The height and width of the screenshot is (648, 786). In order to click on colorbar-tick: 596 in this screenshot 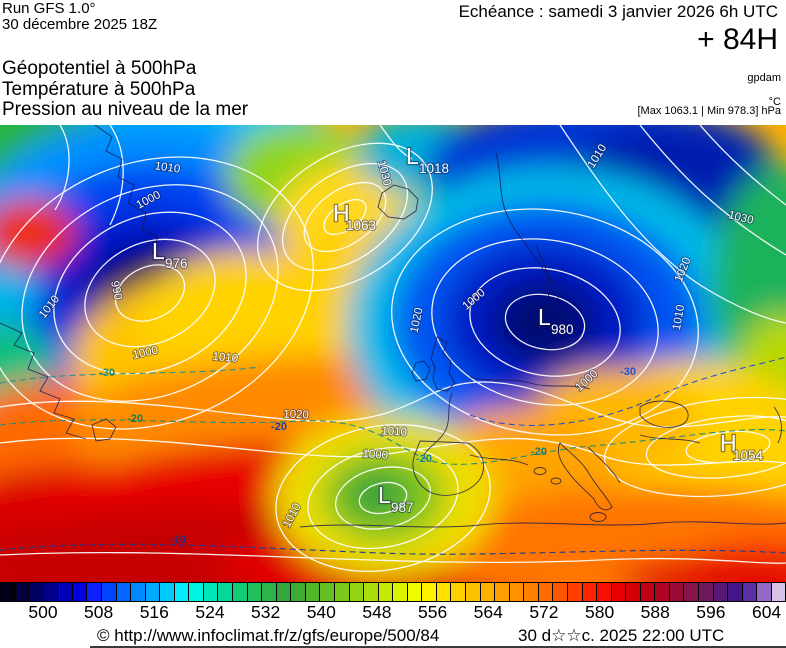, I will do `click(711, 612)`.